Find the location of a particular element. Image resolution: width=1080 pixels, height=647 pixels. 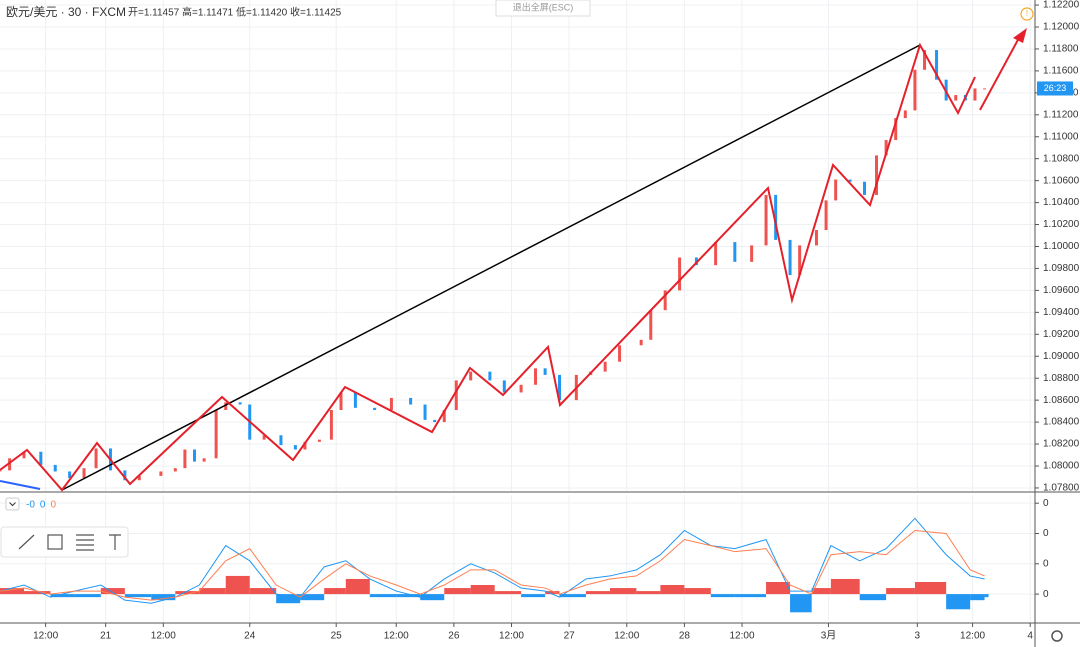

collapse-button is located at coordinates (12, 504).